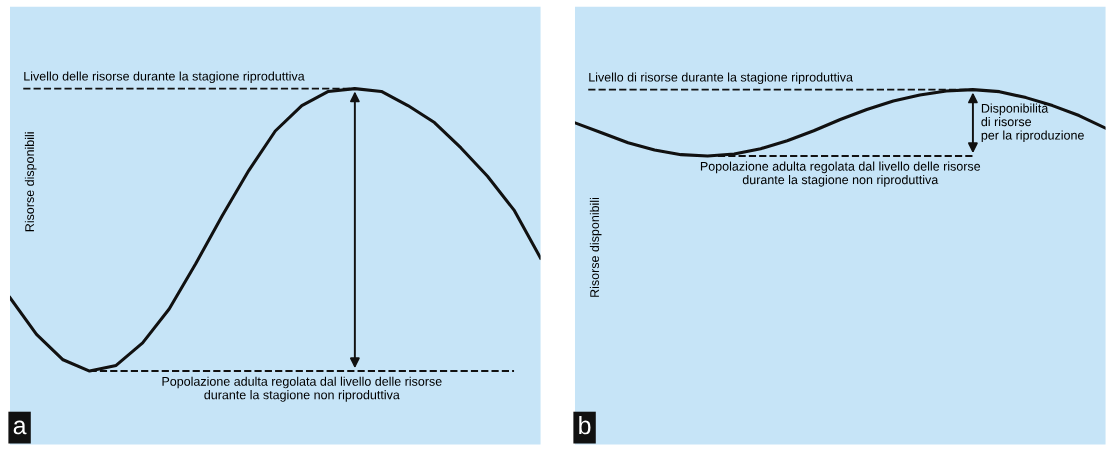  What do you see at coordinates (721, 78) in the screenshot?
I see `ref-line-label: Livello di risorse durante la stagione riproduttiva` at bounding box center [721, 78].